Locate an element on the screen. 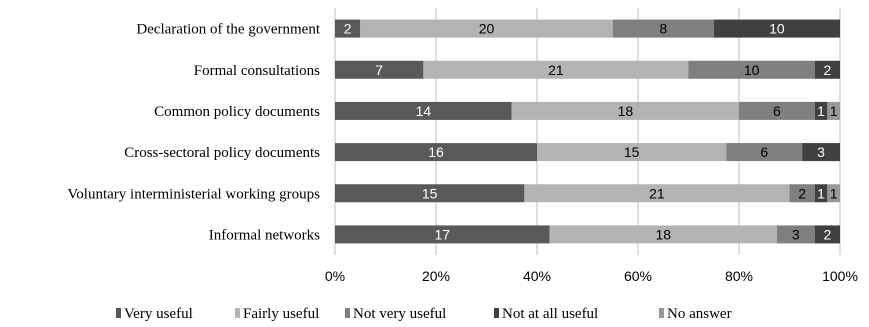 This screenshot has width=869, height=327. x-tick-label: 80% is located at coordinates (739, 276).